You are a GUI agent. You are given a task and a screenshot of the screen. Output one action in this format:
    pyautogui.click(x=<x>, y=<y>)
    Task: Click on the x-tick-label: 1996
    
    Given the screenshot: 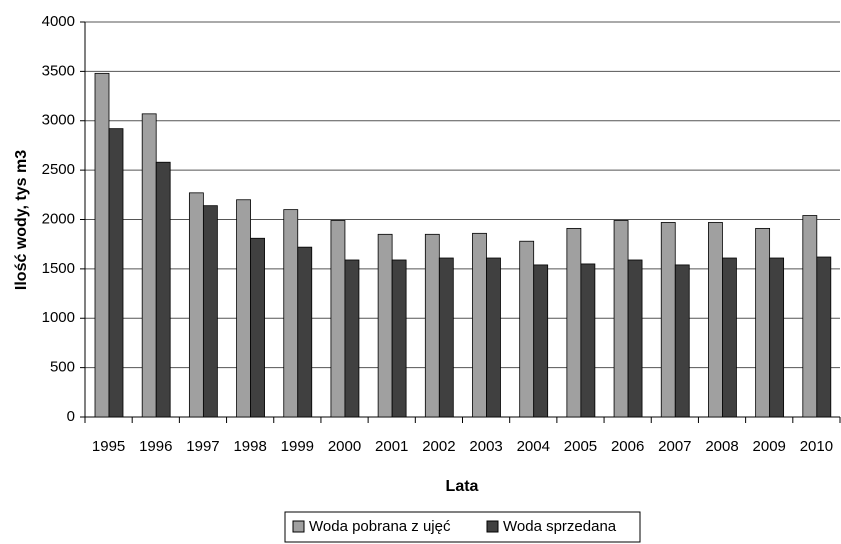 What is the action you would take?
    pyautogui.click(x=155, y=446)
    